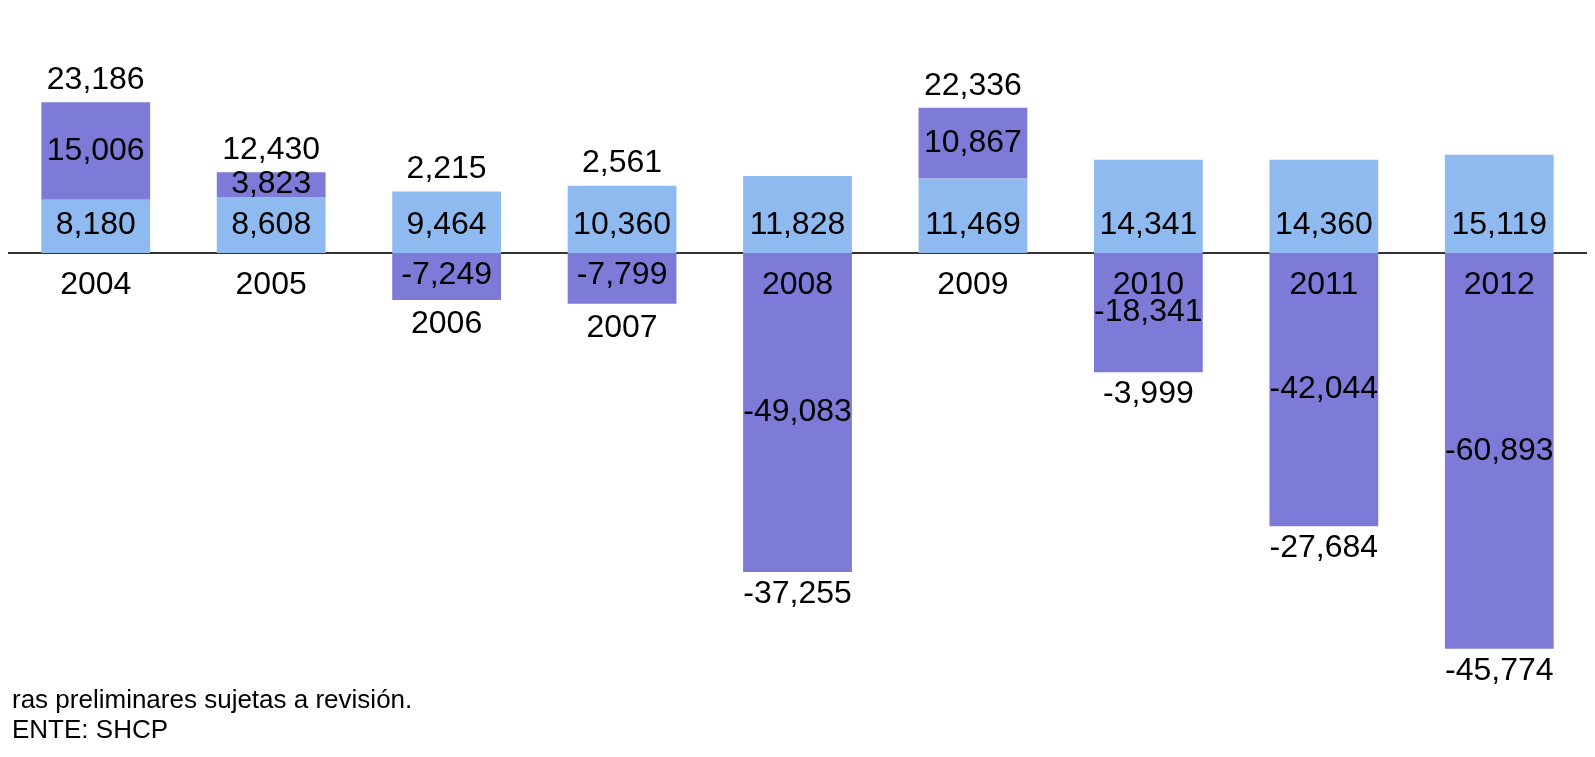 This screenshot has height=757, width=1595. I want to click on data-label: 8,180, so click(95, 222).